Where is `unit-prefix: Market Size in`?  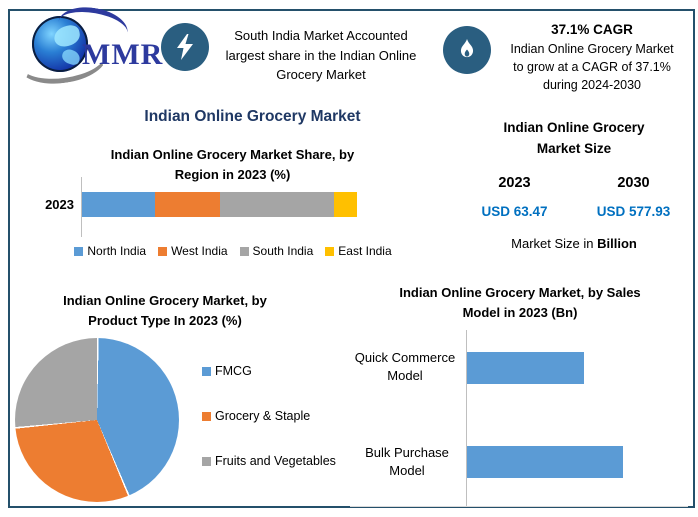 unit-prefix: Market Size in is located at coordinates (554, 243).